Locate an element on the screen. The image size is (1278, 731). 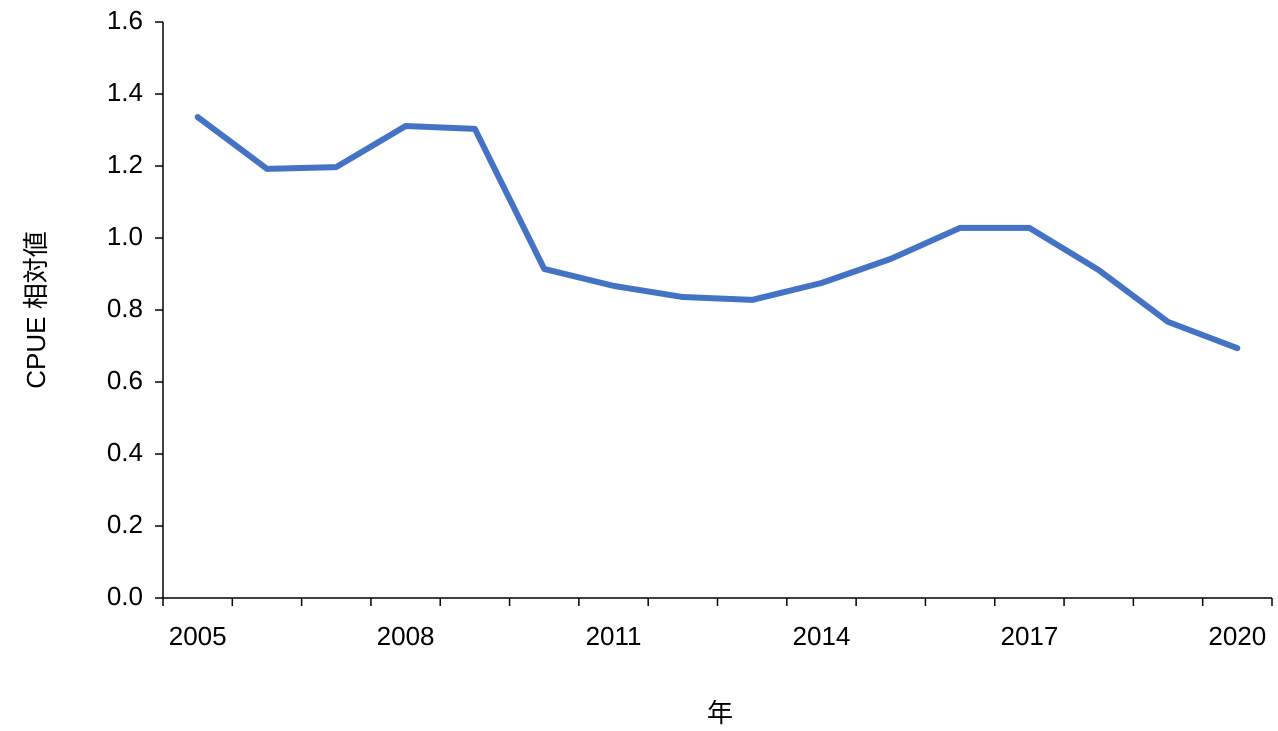
x-tick-label: 2005 is located at coordinates (198, 636).